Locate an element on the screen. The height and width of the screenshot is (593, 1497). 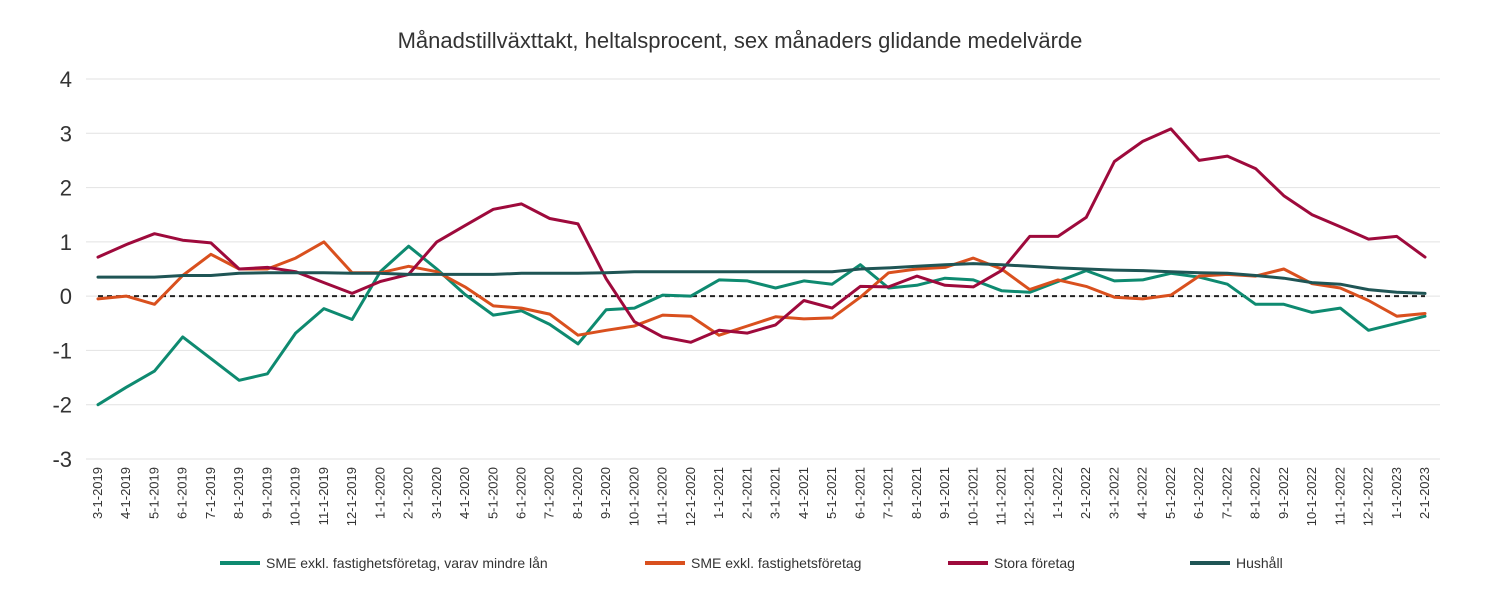
x-tick-label: 9-1-2021 is located at coordinates (944, 493).